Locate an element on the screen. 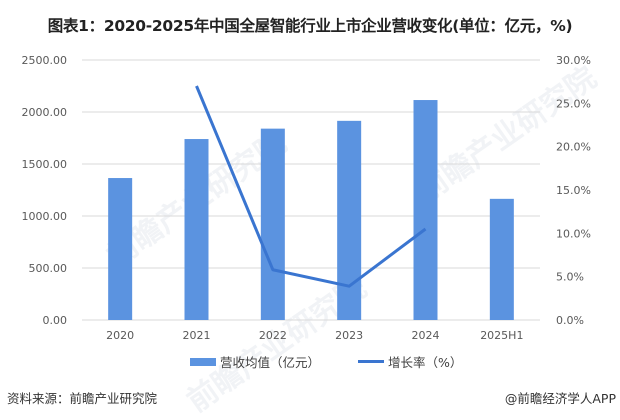 This screenshot has height=420, width=620. x-tick: 2023 is located at coordinates (349, 335).